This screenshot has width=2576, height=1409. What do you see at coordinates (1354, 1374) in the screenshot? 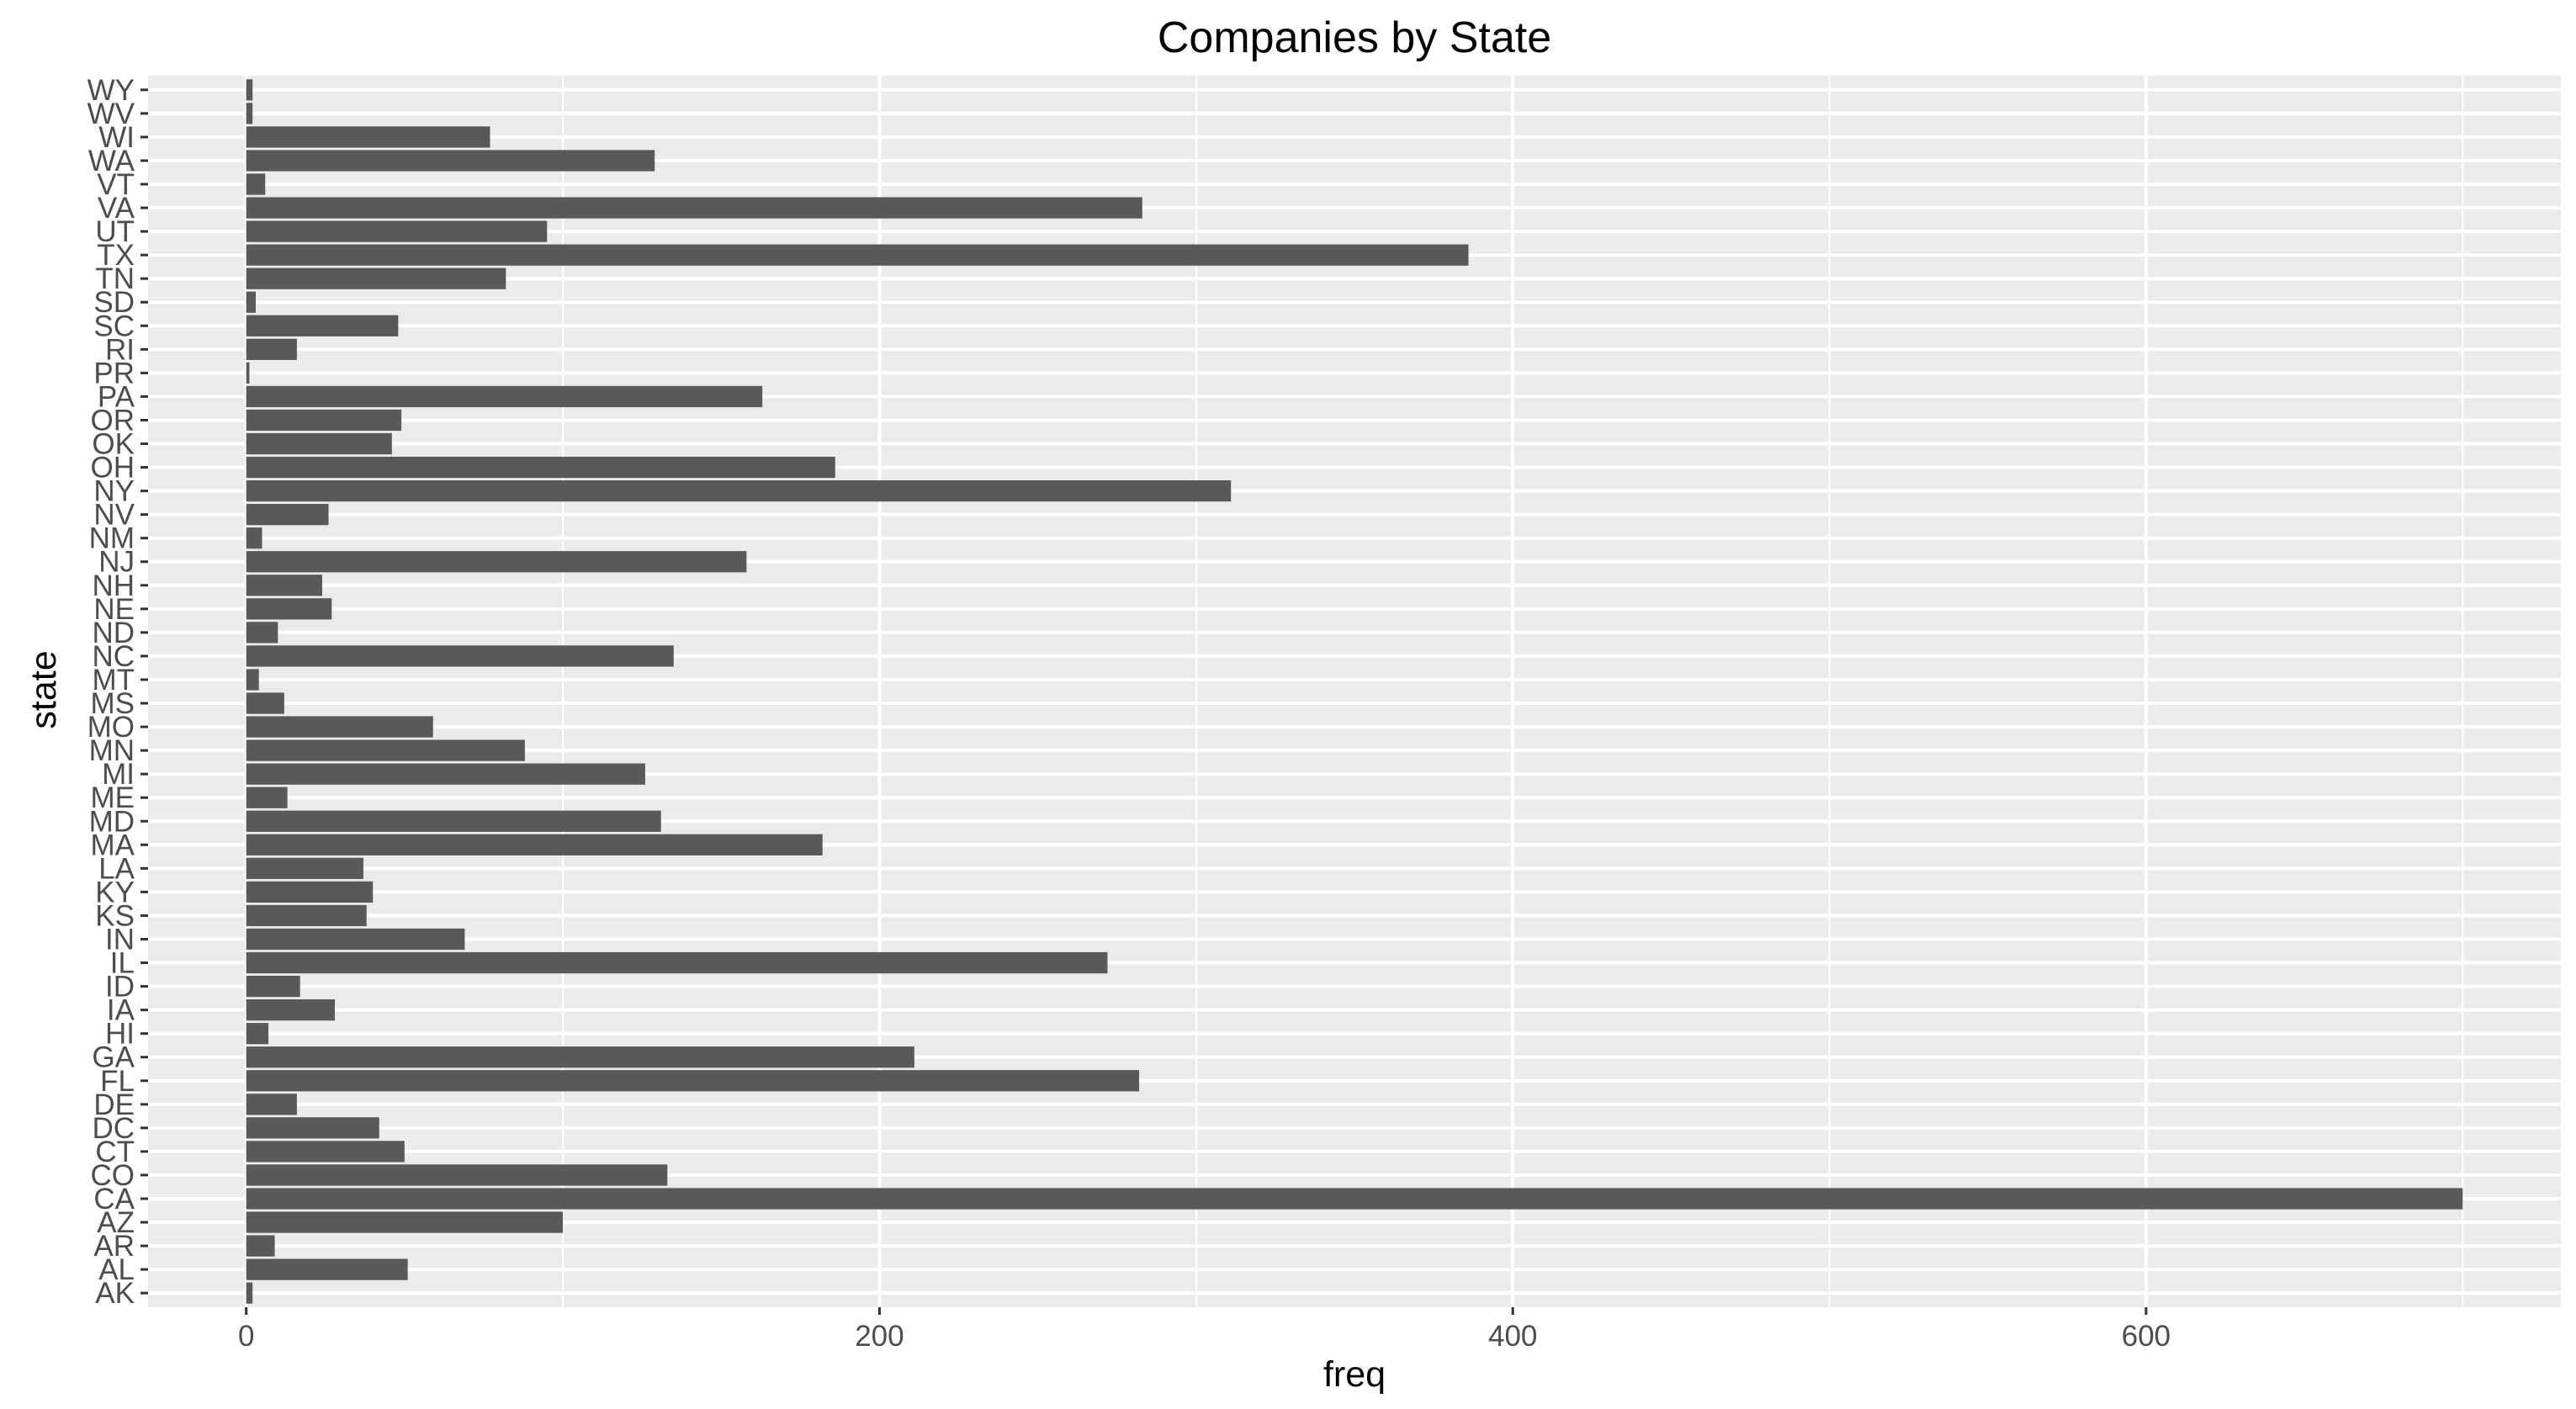
I see `x-axis-title: freq` at bounding box center [1354, 1374].